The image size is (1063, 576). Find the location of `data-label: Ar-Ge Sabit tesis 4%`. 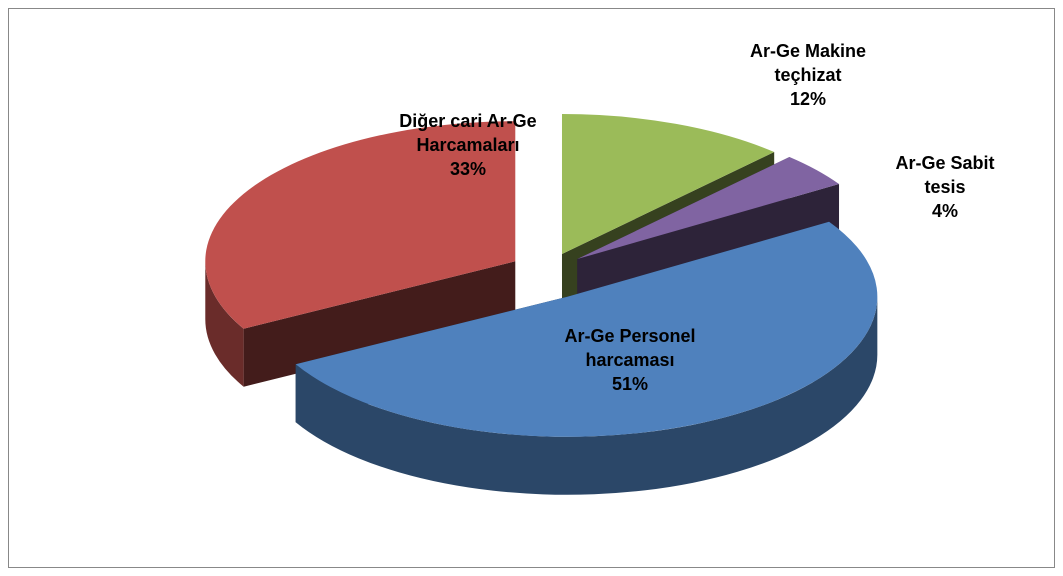

data-label: Ar-Ge Sabit tesis 4% is located at coordinates (945, 187).